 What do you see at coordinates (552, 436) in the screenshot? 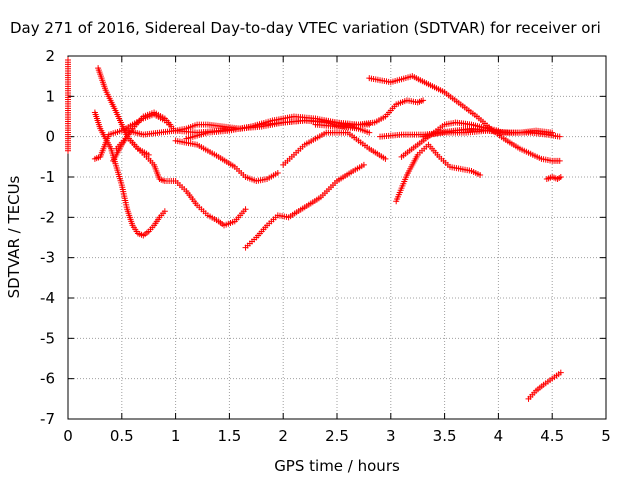
I see `x-tick-label: 4.5` at bounding box center [552, 436].